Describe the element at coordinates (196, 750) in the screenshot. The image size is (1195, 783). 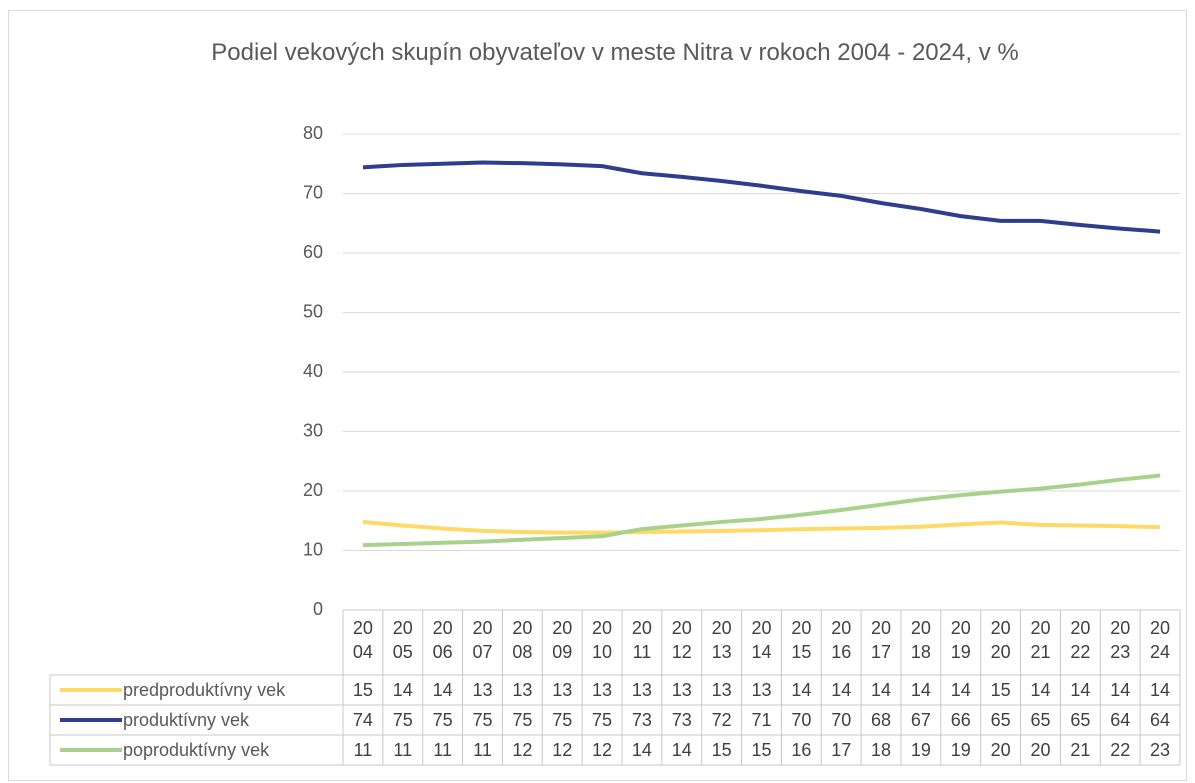
I see `legend-label: poproduktívny vek` at that location.